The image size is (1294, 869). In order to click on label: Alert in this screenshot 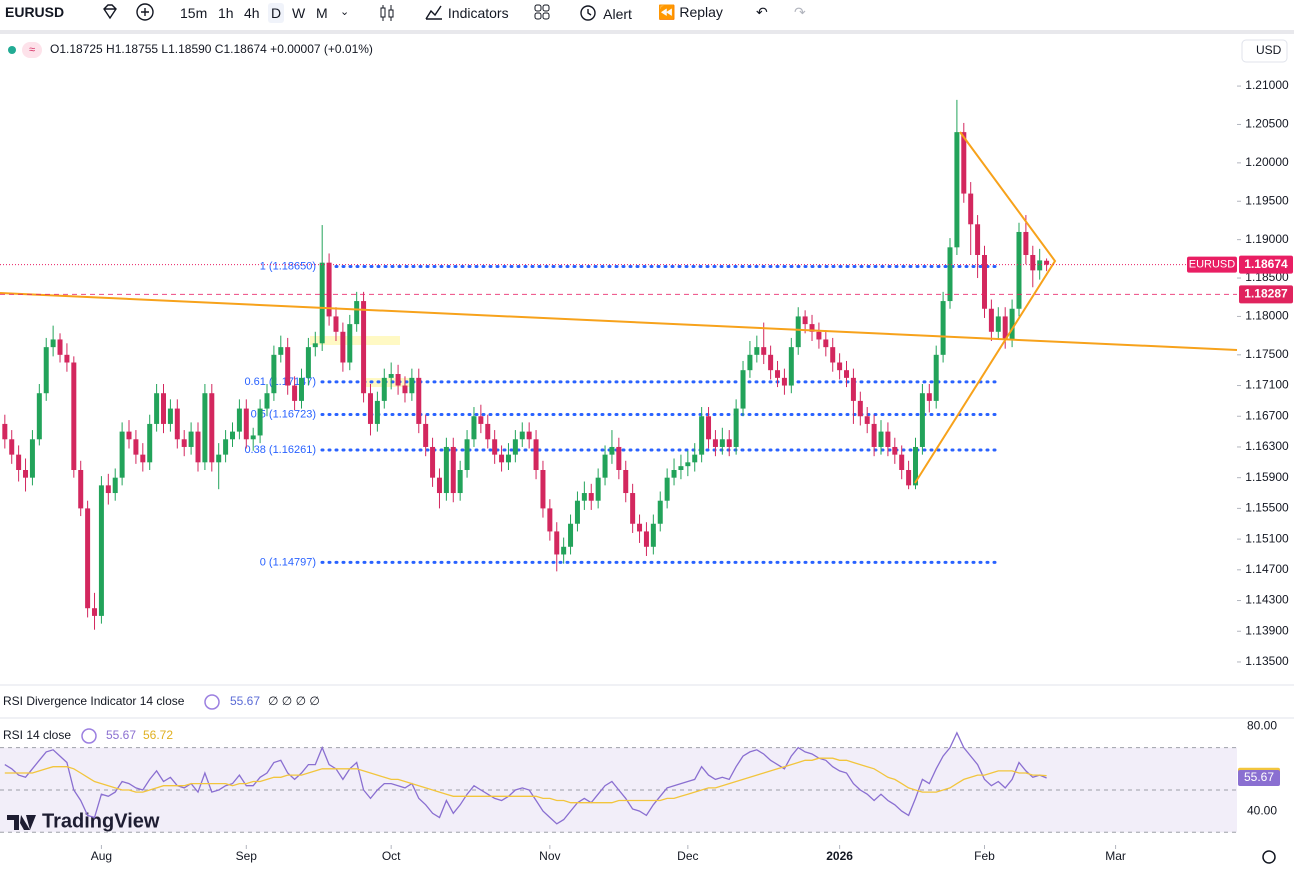, I will do `click(617, 14)`.